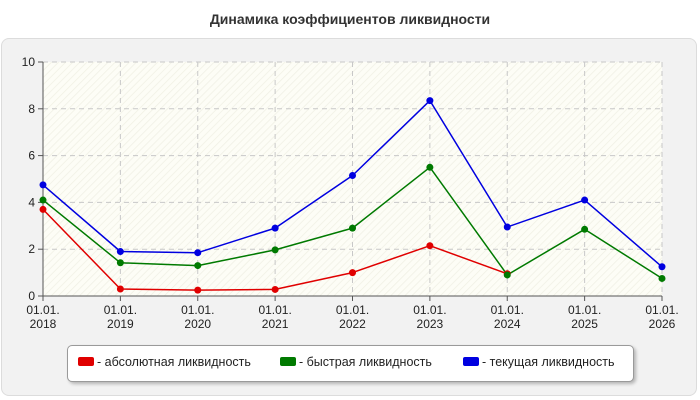  I want to click on legend-item: - быстрая ликвидность, so click(356, 362).